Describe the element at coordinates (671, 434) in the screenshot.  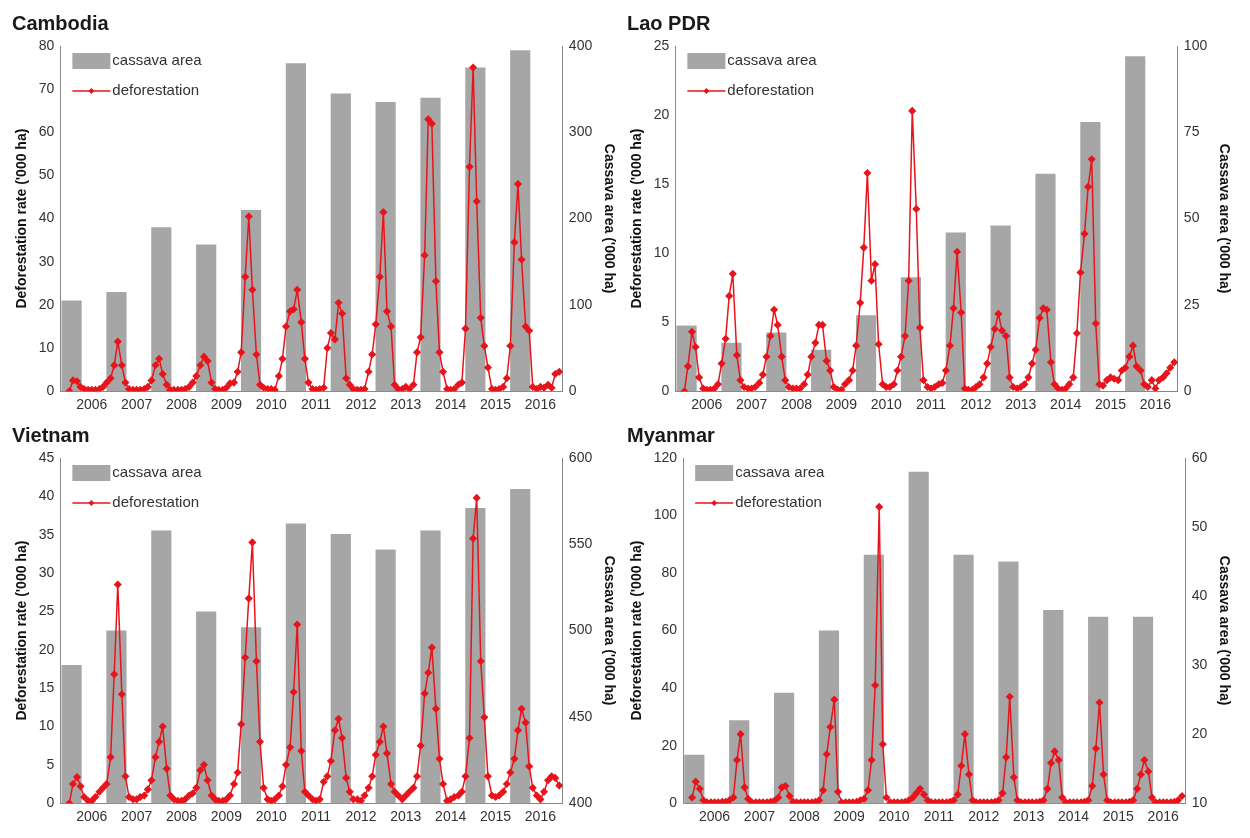
I see `chart-title: Myanmar` at that location.